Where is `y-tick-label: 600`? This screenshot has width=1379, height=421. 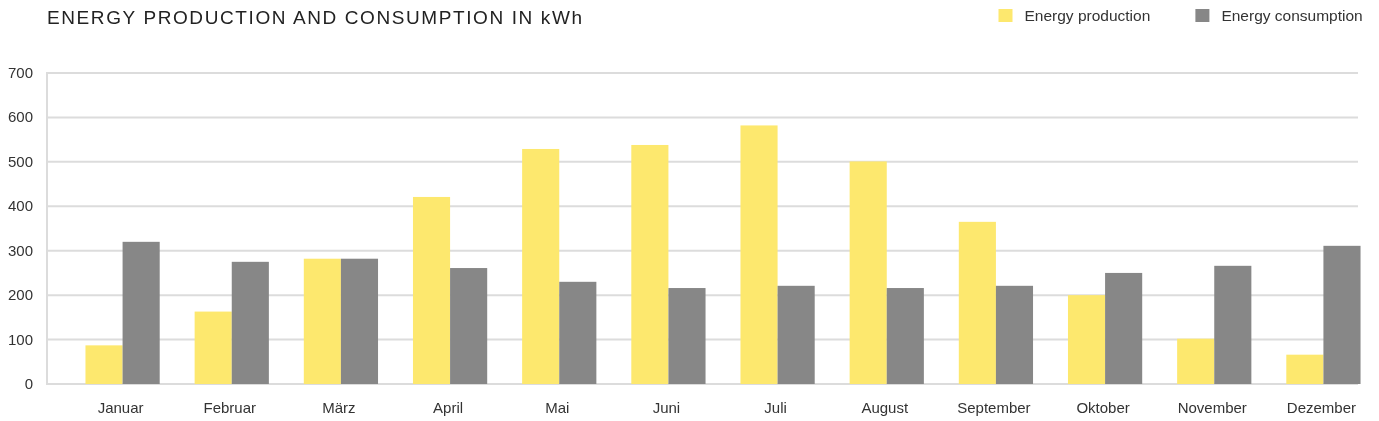
y-tick-label: 600 is located at coordinates (20, 117).